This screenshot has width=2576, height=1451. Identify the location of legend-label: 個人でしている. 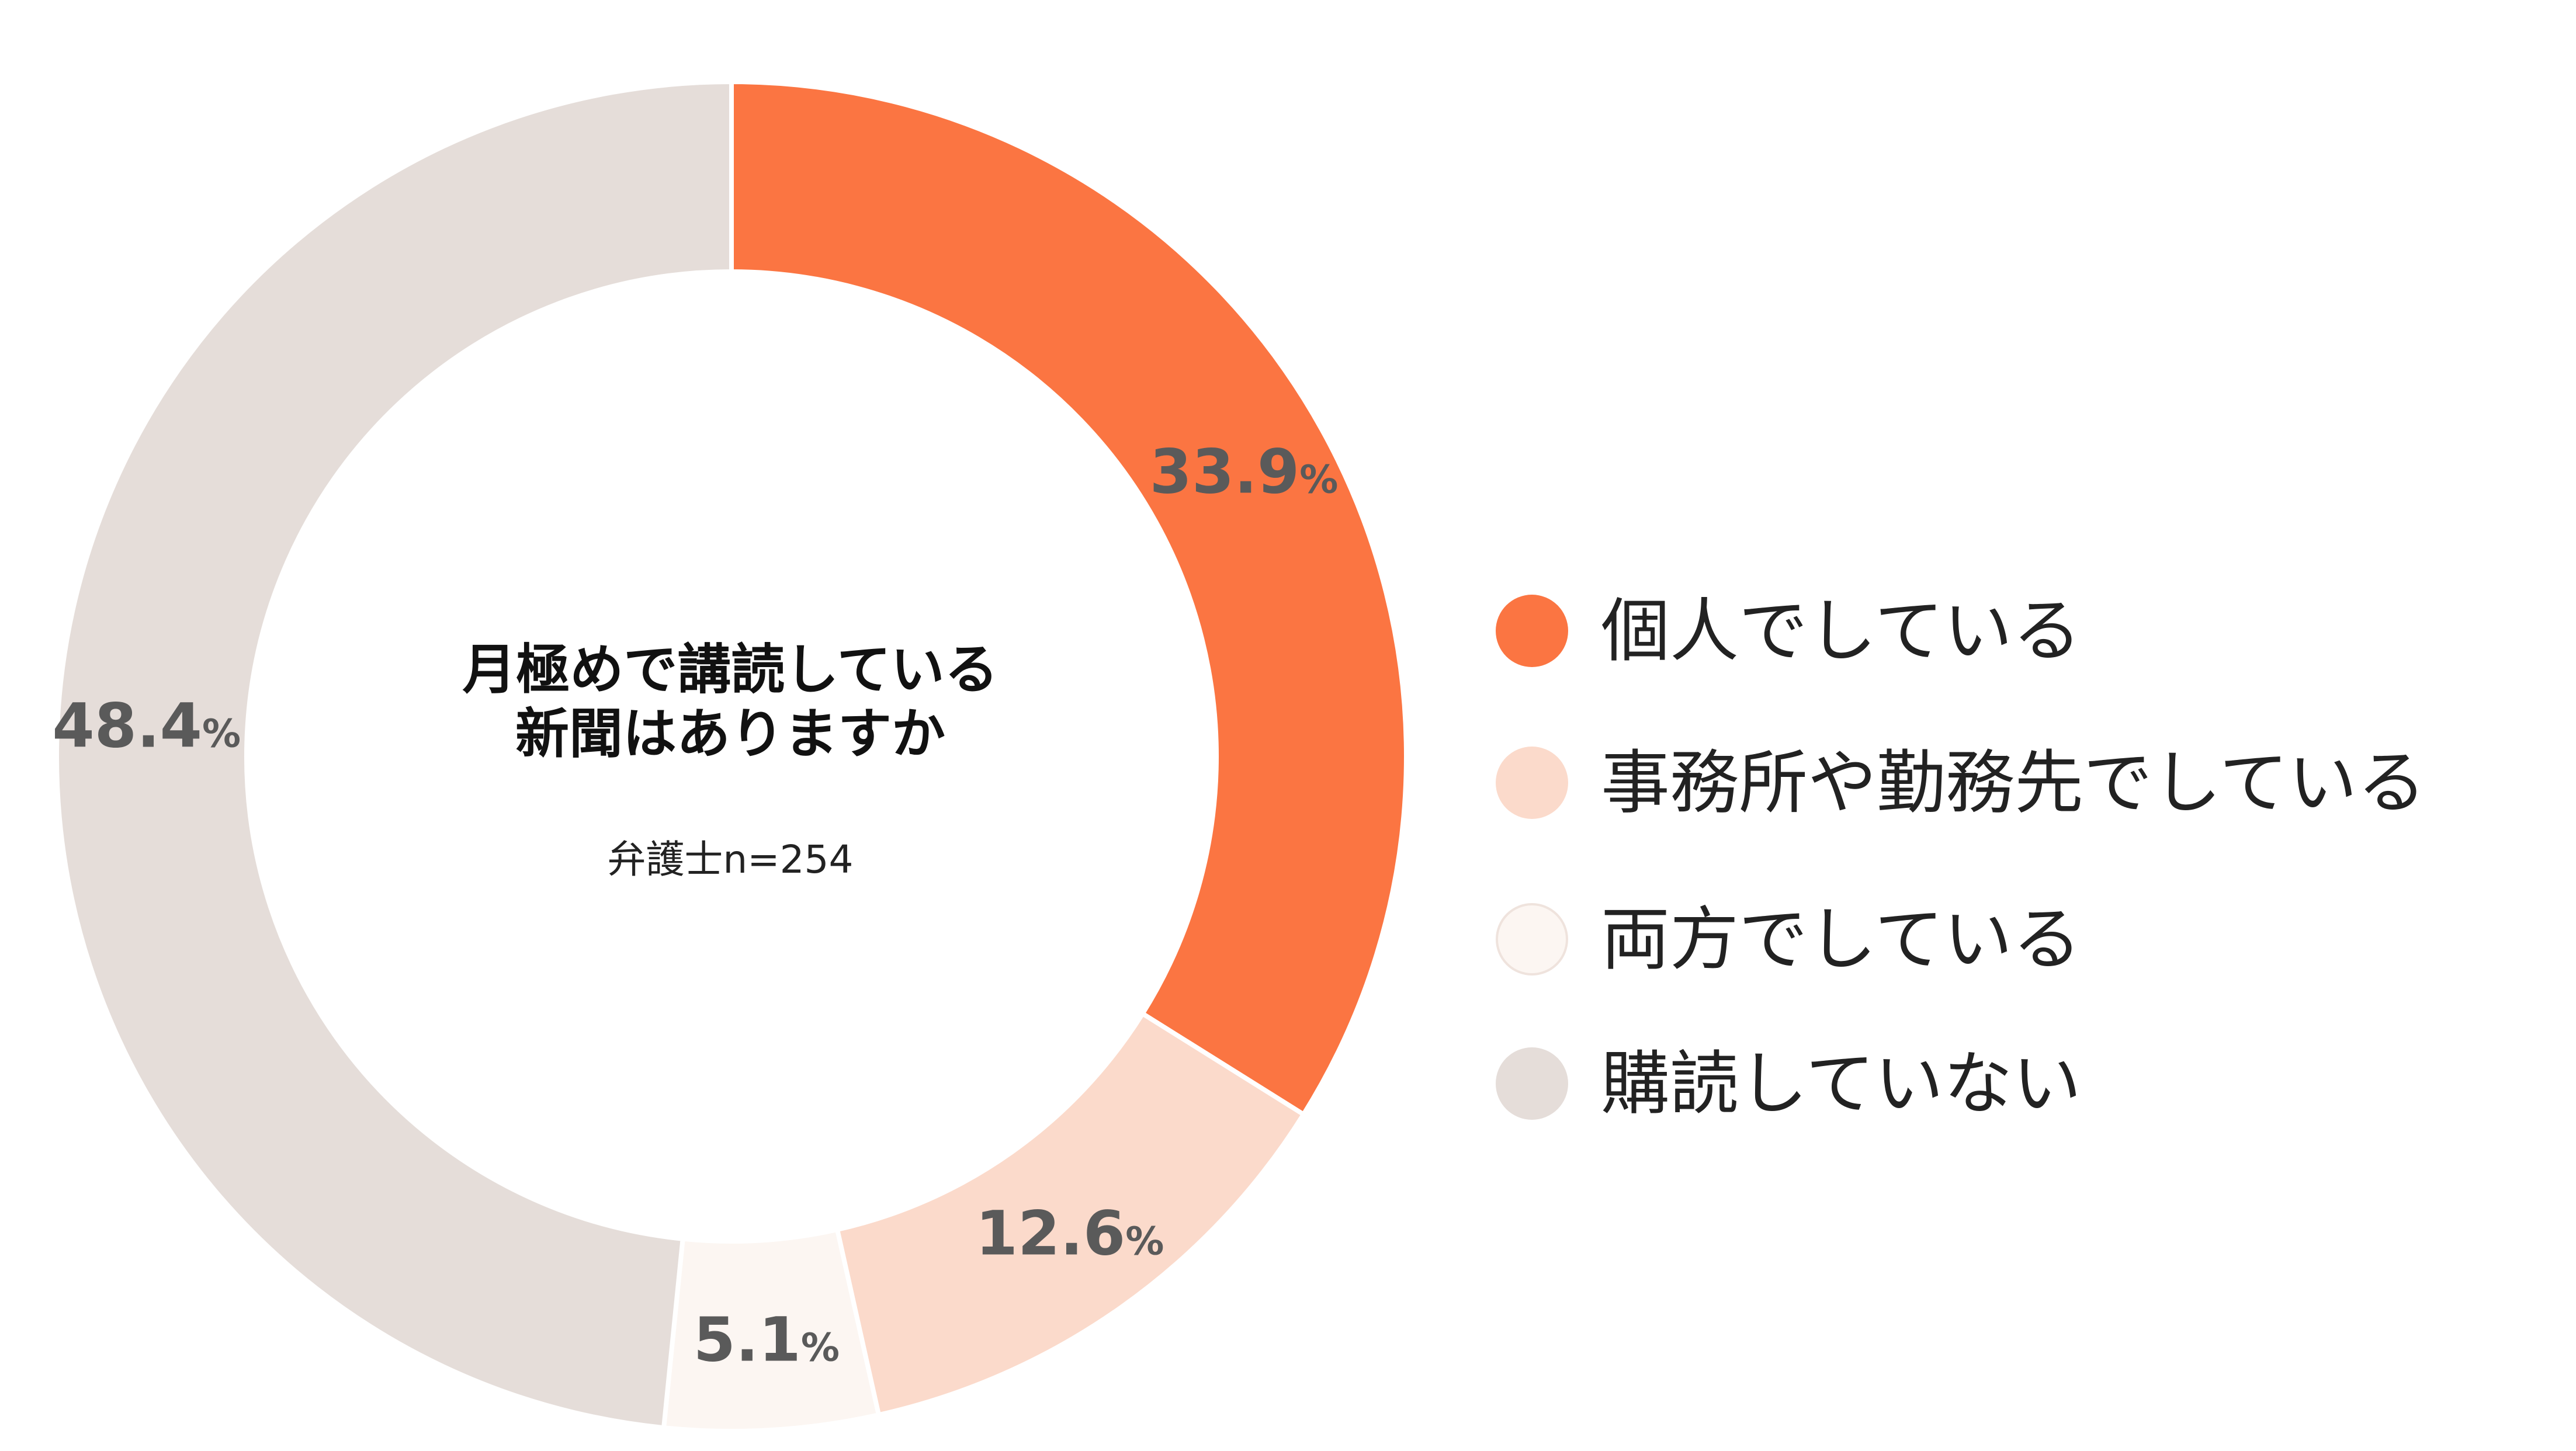
(1842, 631).